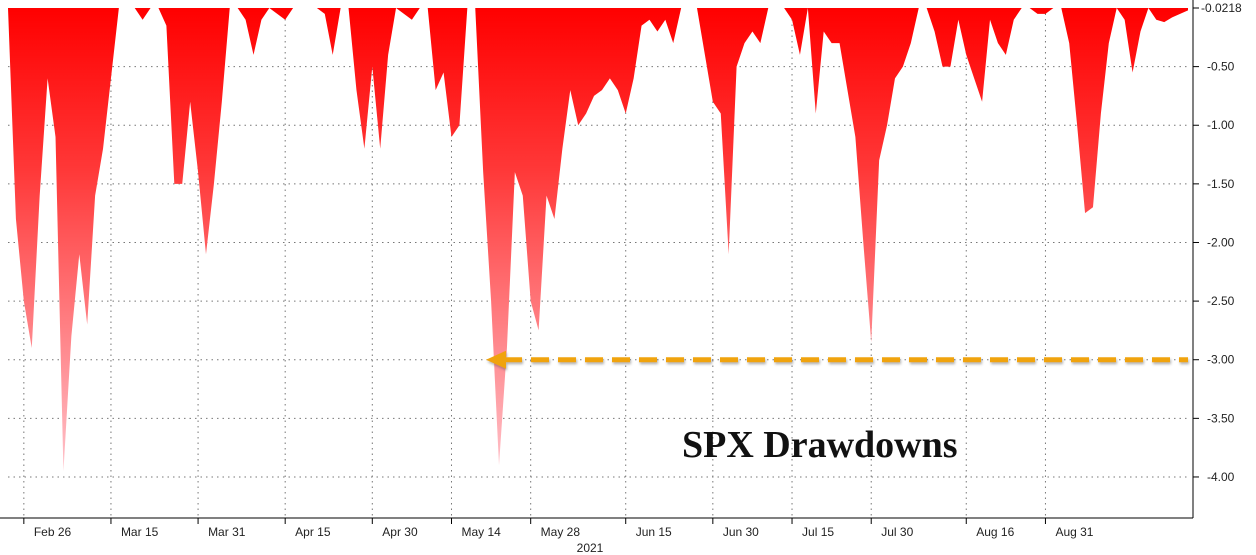  Describe the element at coordinates (741, 532) in the screenshot. I see `x-tick-label: Jun 30` at that location.